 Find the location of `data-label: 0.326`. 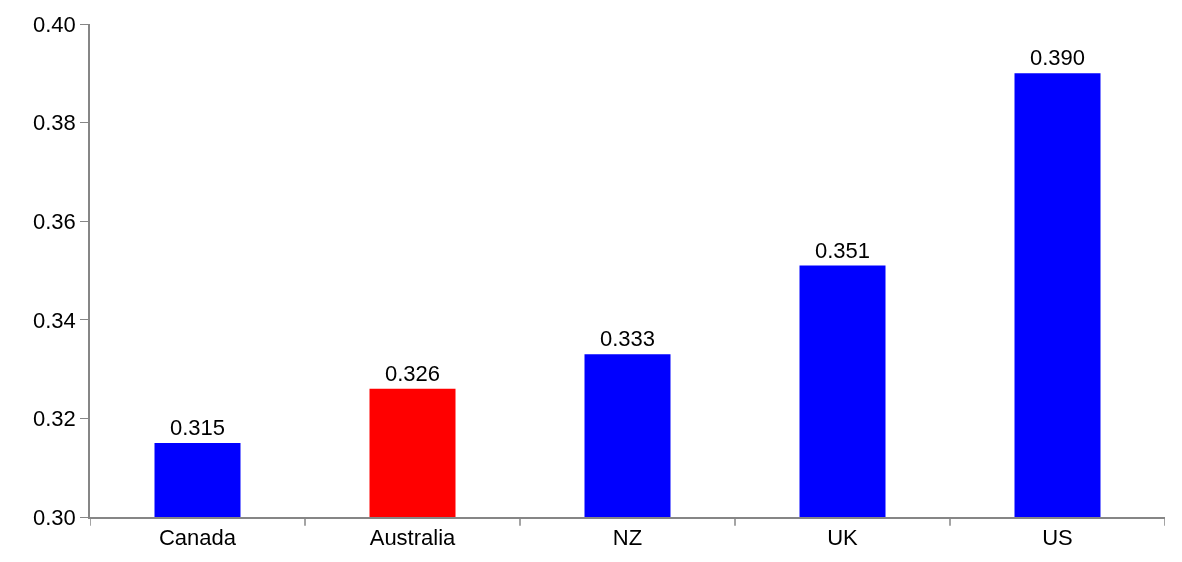

data-label: 0.326 is located at coordinates (412, 373).